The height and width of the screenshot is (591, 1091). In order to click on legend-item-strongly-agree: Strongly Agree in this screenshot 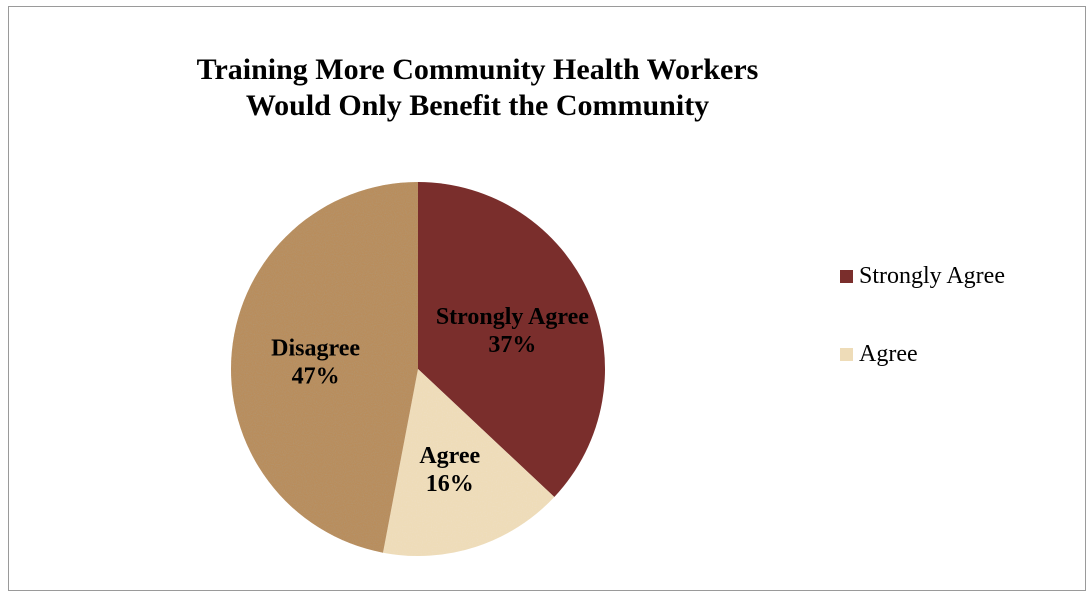, I will do `click(922, 276)`.